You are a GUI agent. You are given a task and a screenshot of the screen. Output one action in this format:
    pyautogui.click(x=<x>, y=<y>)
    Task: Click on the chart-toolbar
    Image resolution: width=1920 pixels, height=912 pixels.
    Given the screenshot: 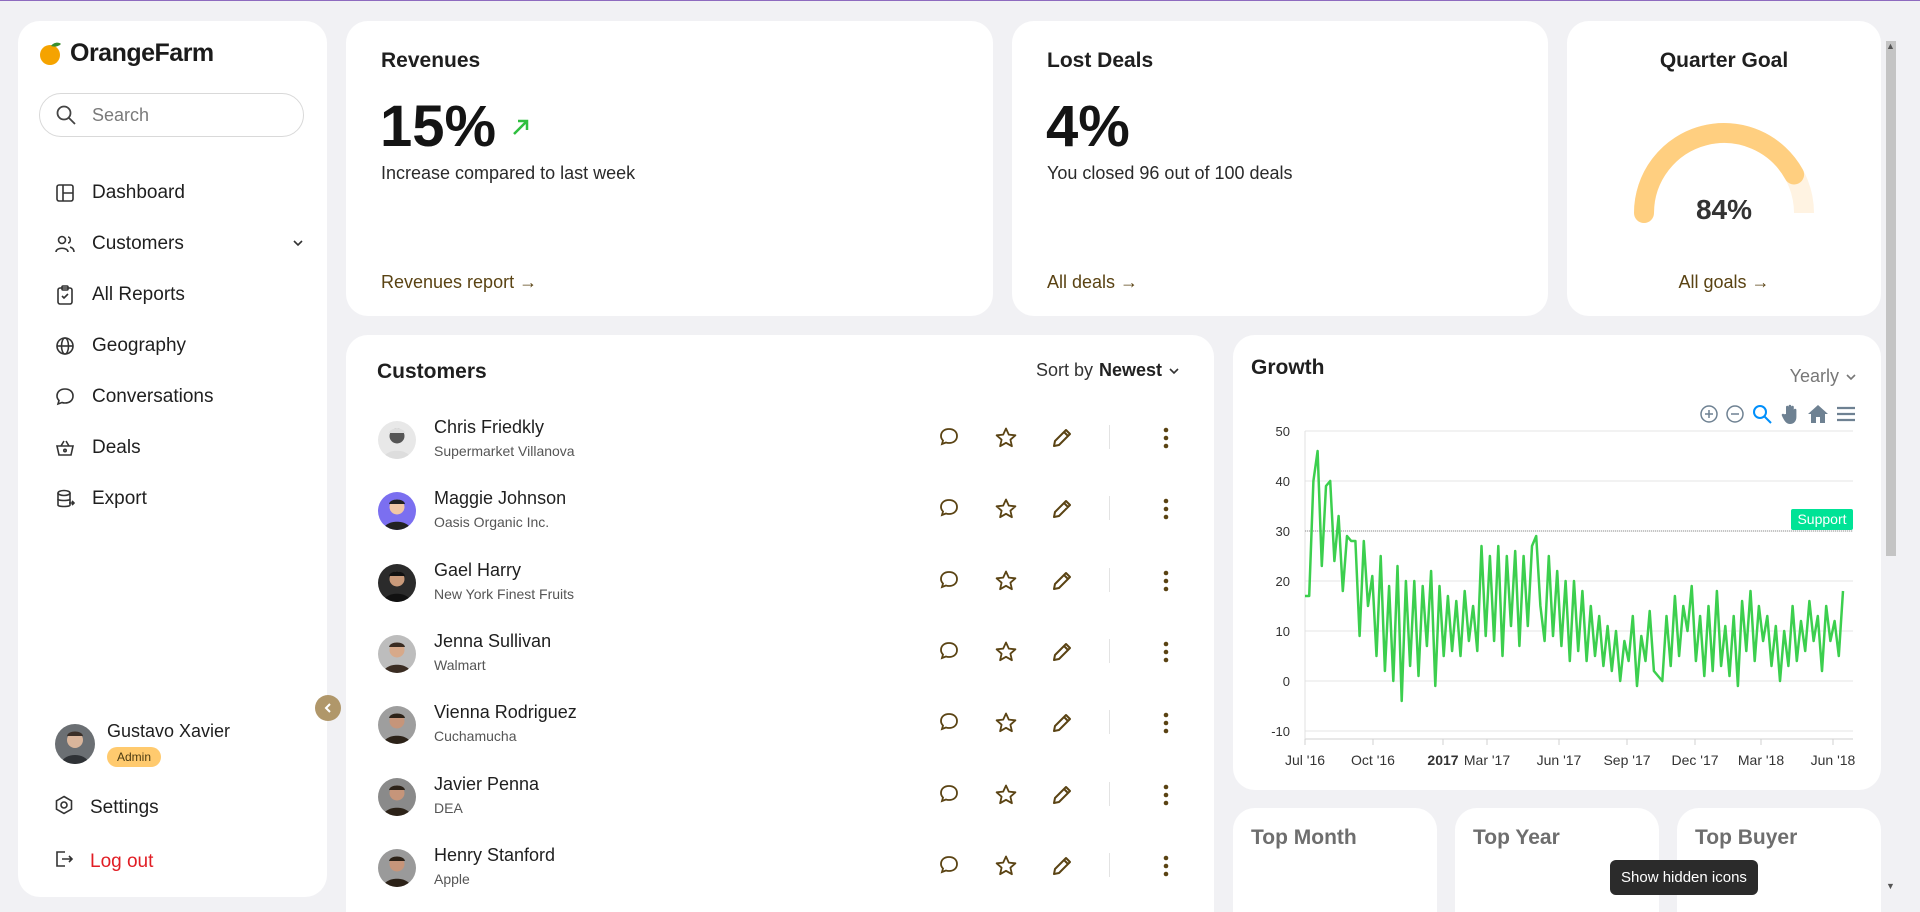 What is the action you would take?
    pyautogui.click(x=1778, y=414)
    